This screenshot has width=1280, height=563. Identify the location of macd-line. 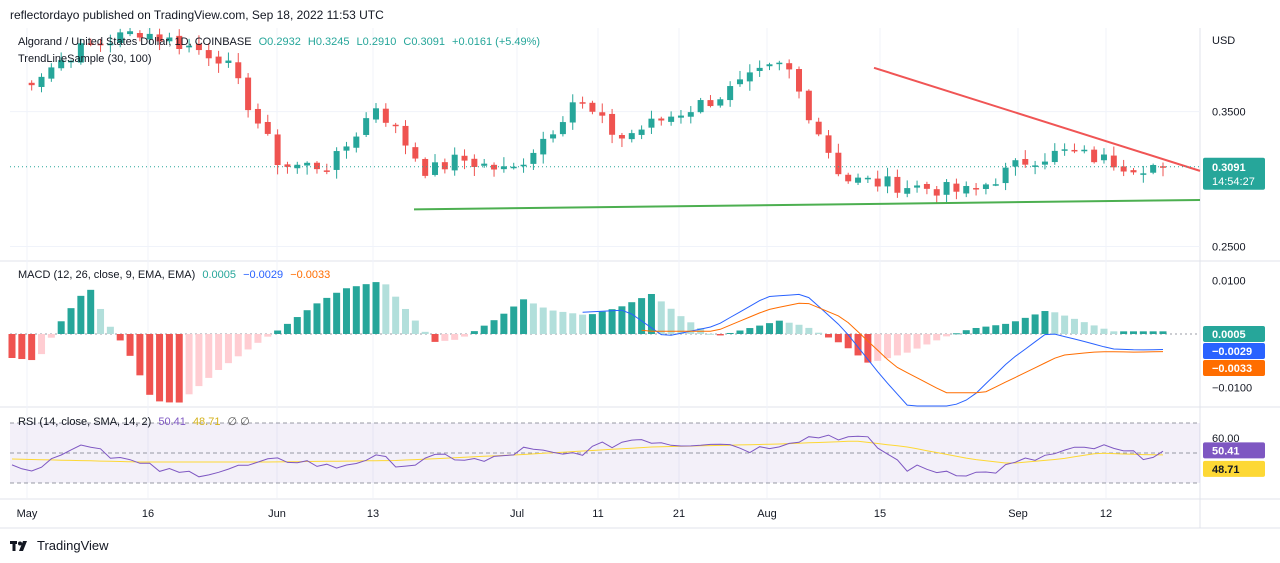
(873, 350).